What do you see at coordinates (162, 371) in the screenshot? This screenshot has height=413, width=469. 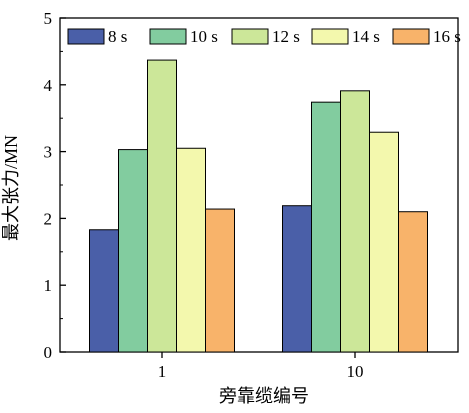 I see `x-tick-label: 1` at bounding box center [162, 371].